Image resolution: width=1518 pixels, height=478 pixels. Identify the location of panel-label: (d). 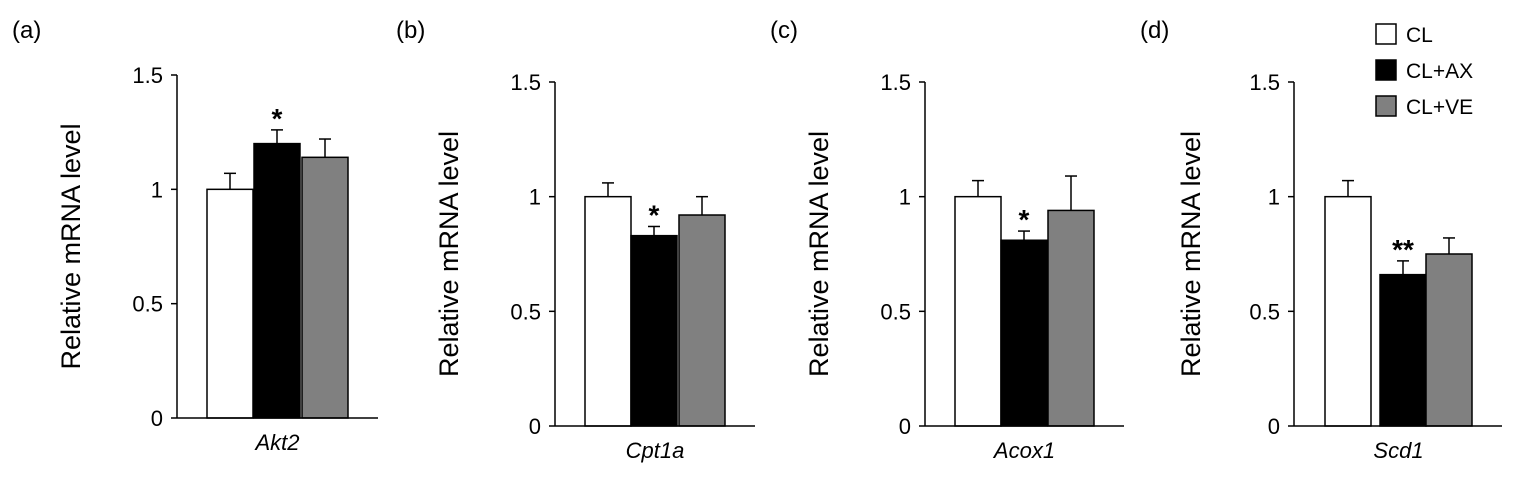
(1154, 30).